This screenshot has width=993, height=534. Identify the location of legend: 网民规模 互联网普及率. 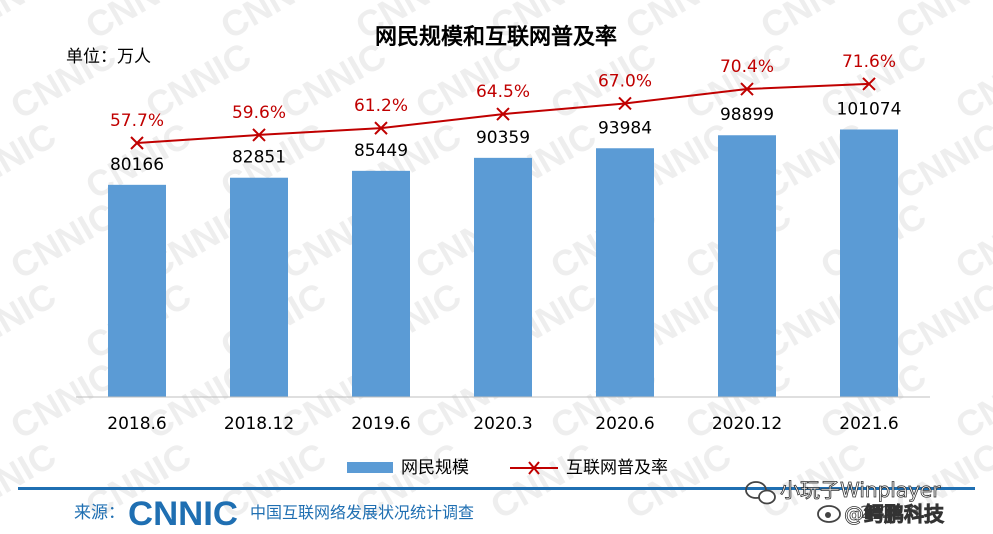
(507, 468).